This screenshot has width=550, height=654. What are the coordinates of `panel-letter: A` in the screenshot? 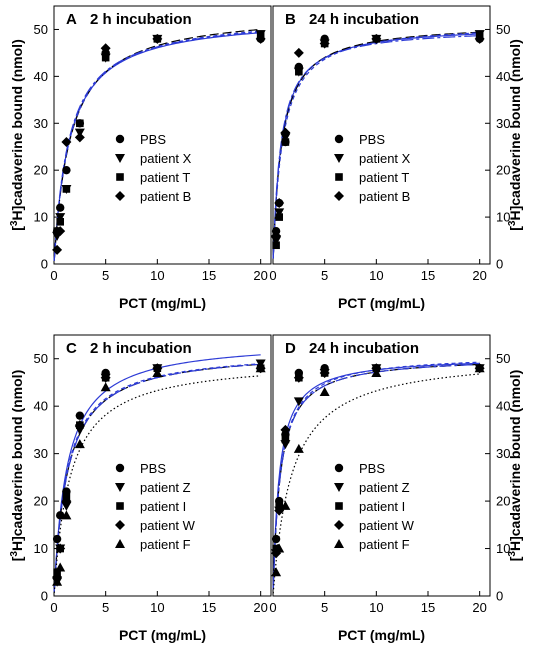 It's located at (71, 19).